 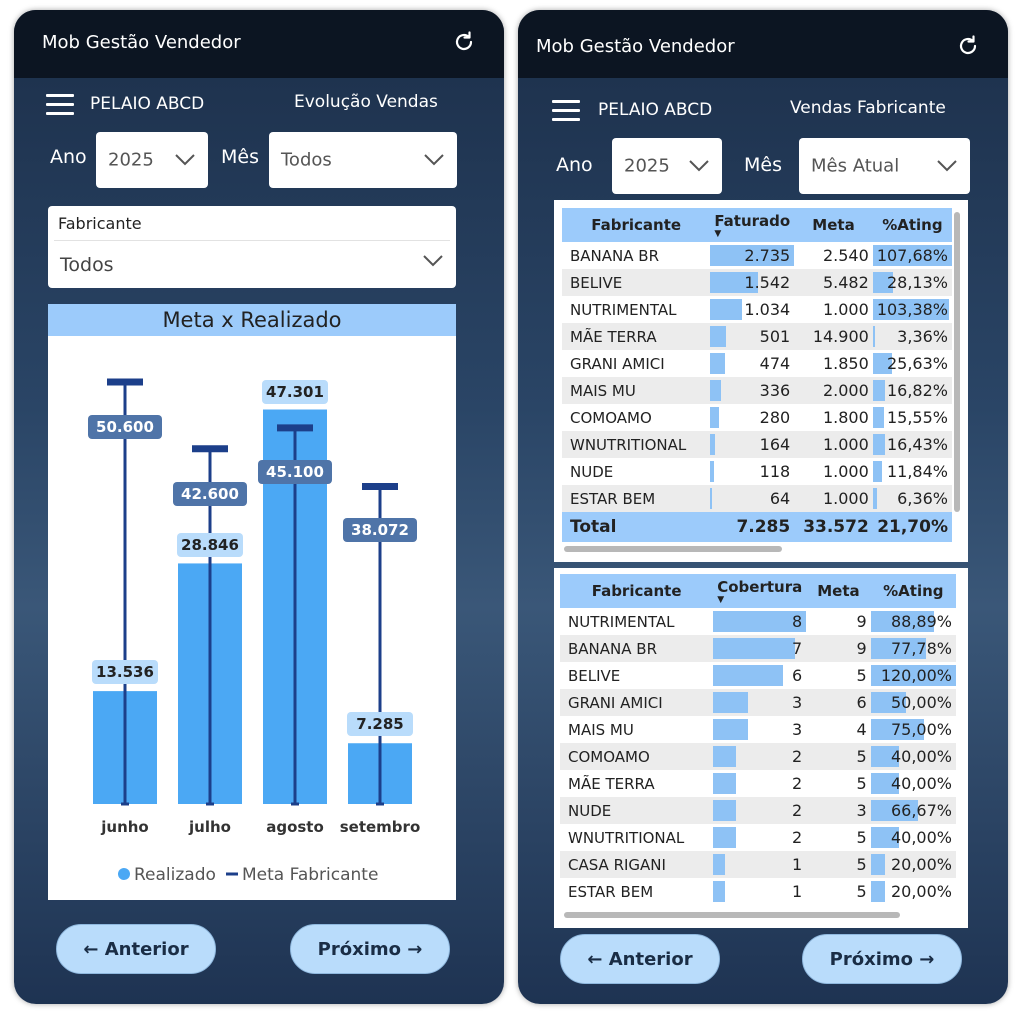 I want to click on table-row: COMOAMO 2 5 40,00%, so click(x=758, y=756).